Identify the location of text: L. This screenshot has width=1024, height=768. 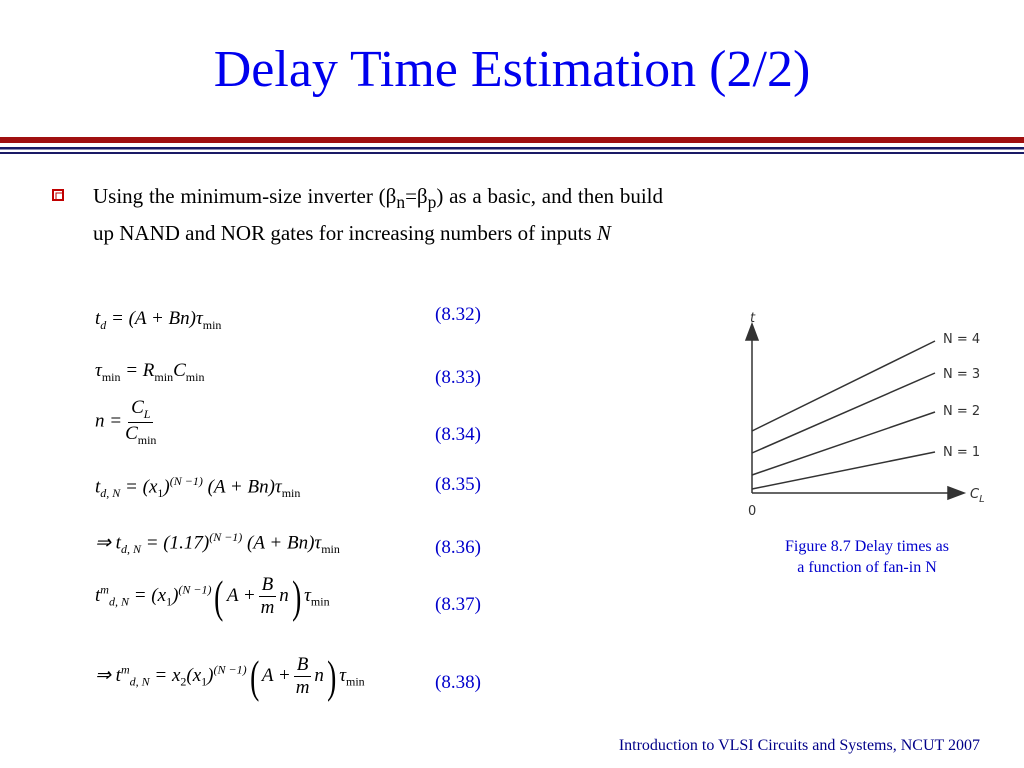
(147, 413).